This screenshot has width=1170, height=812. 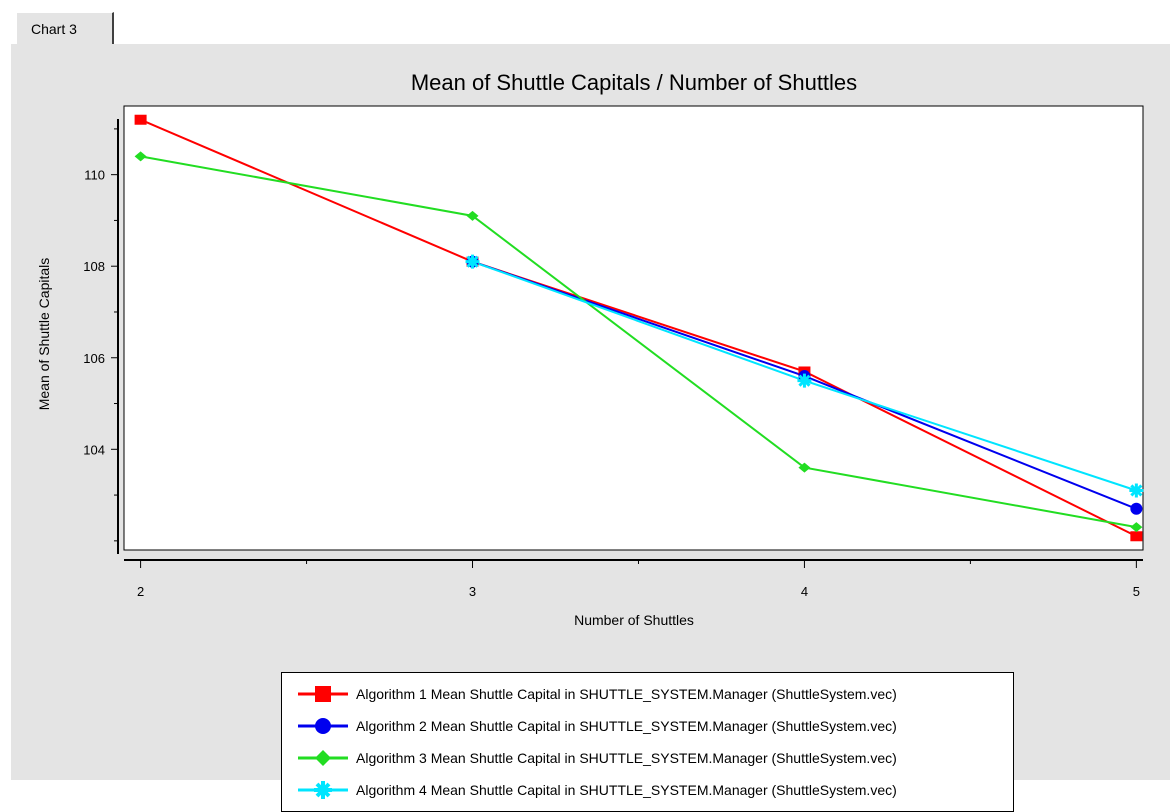 I want to click on x-tick-label: 2, so click(x=140, y=591).